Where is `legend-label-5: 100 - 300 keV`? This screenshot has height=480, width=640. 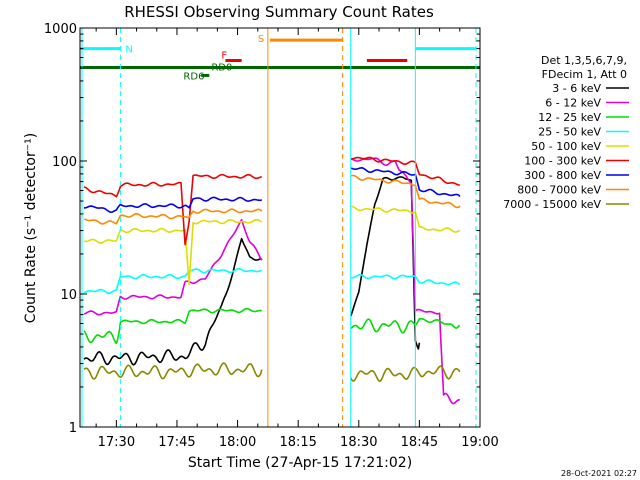 legend-label-5: 100 - 300 keV is located at coordinates (562, 161).